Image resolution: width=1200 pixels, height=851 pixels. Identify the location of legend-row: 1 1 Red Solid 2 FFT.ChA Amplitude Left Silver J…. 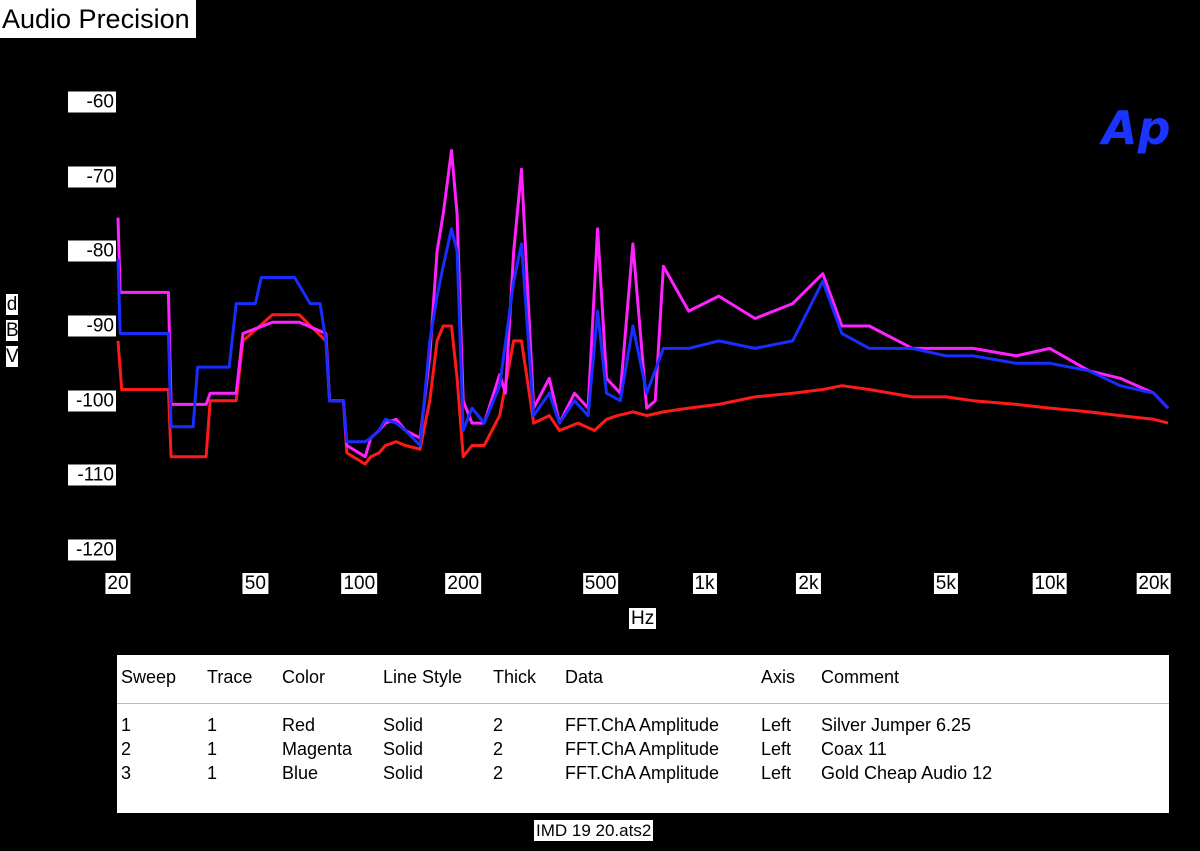
(643, 725).